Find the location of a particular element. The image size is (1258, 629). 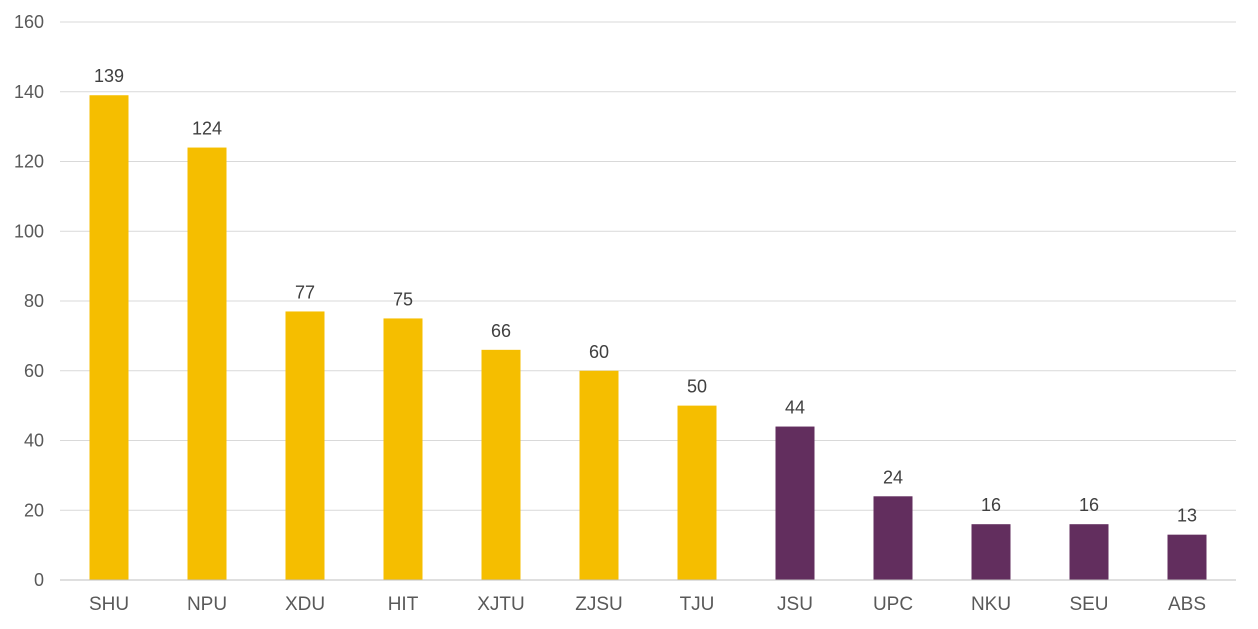

y-axis-ticks: 0 20 40 60 80 100 120 140 160 is located at coordinates (29, 301).